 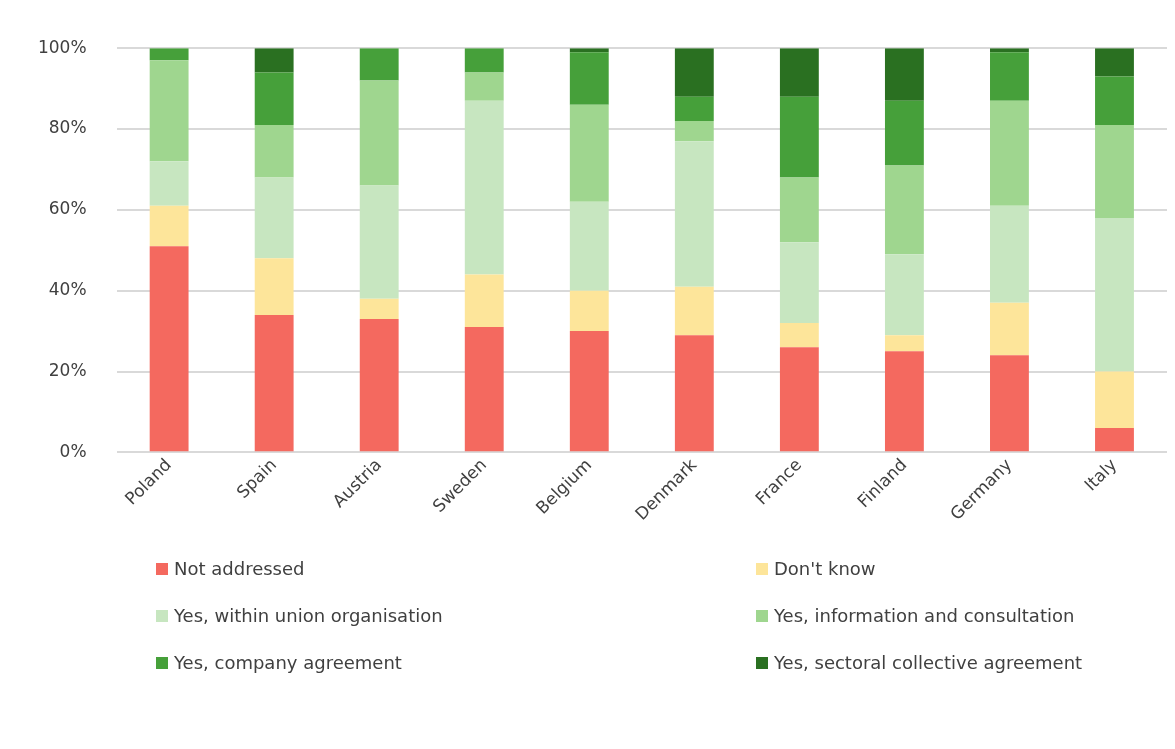 What do you see at coordinates (825, 568) in the screenshot?
I see `legend-label: Don't know` at bounding box center [825, 568].